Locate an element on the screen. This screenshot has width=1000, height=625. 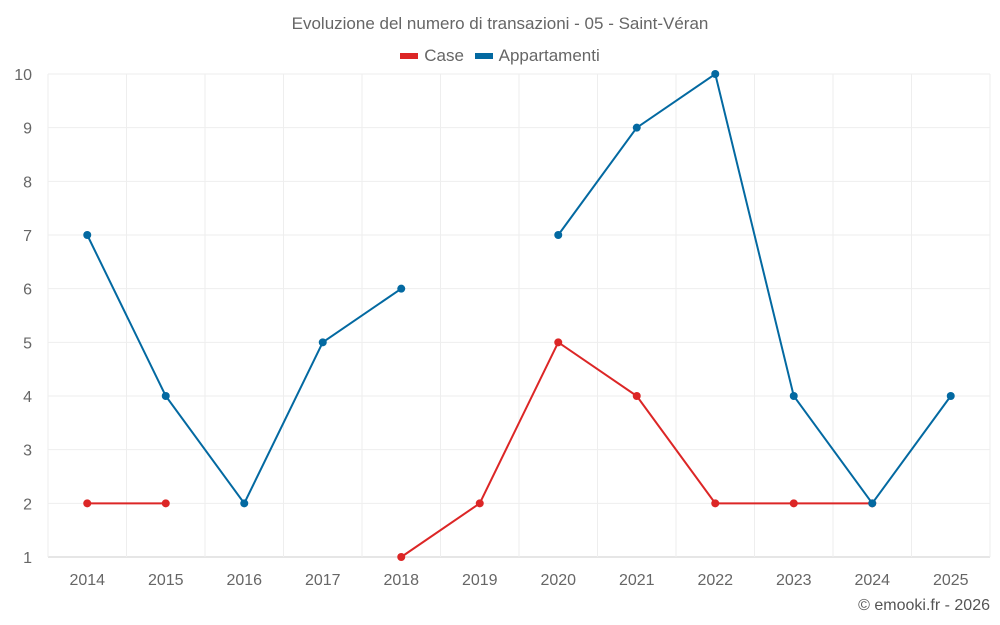
legend-swatch-case is located at coordinates (409, 56).